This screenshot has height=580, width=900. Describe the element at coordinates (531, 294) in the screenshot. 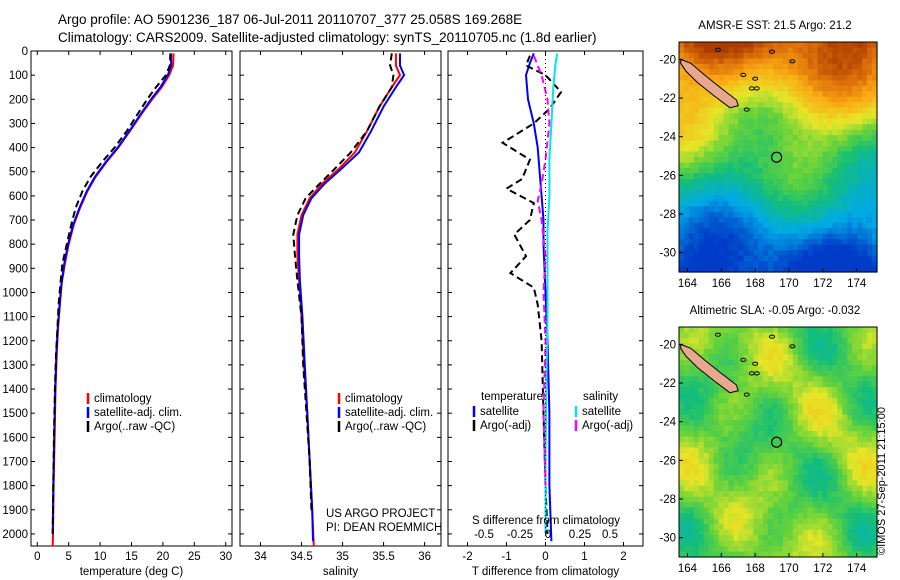

I see `difference-series-line` at that location.